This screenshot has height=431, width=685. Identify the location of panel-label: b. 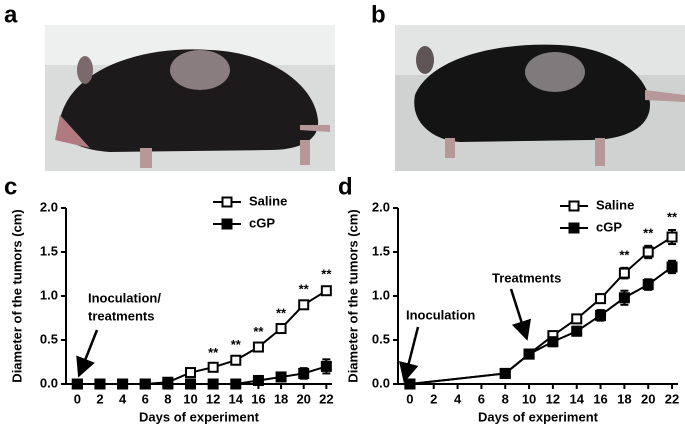
(378, 14).